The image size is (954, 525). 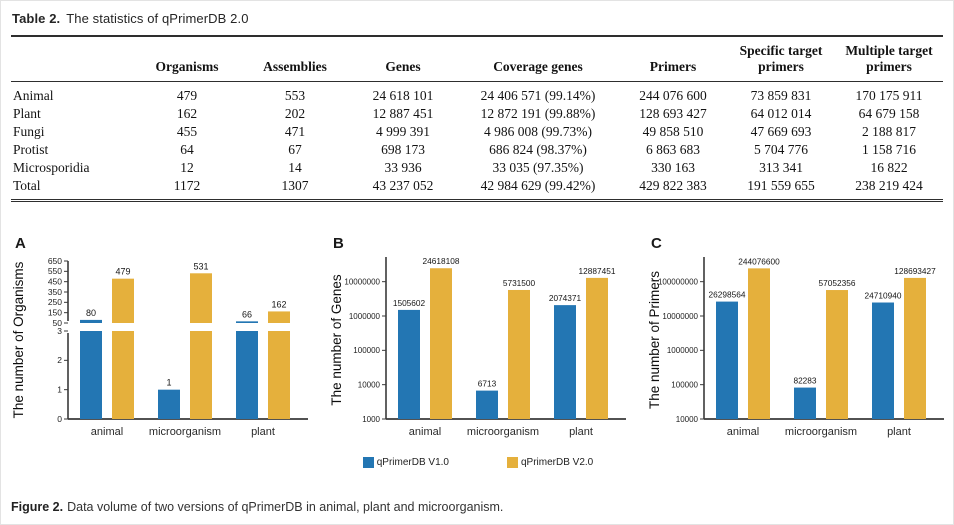 I want to click on table-cell: 33 936, so click(x=403, y=168).